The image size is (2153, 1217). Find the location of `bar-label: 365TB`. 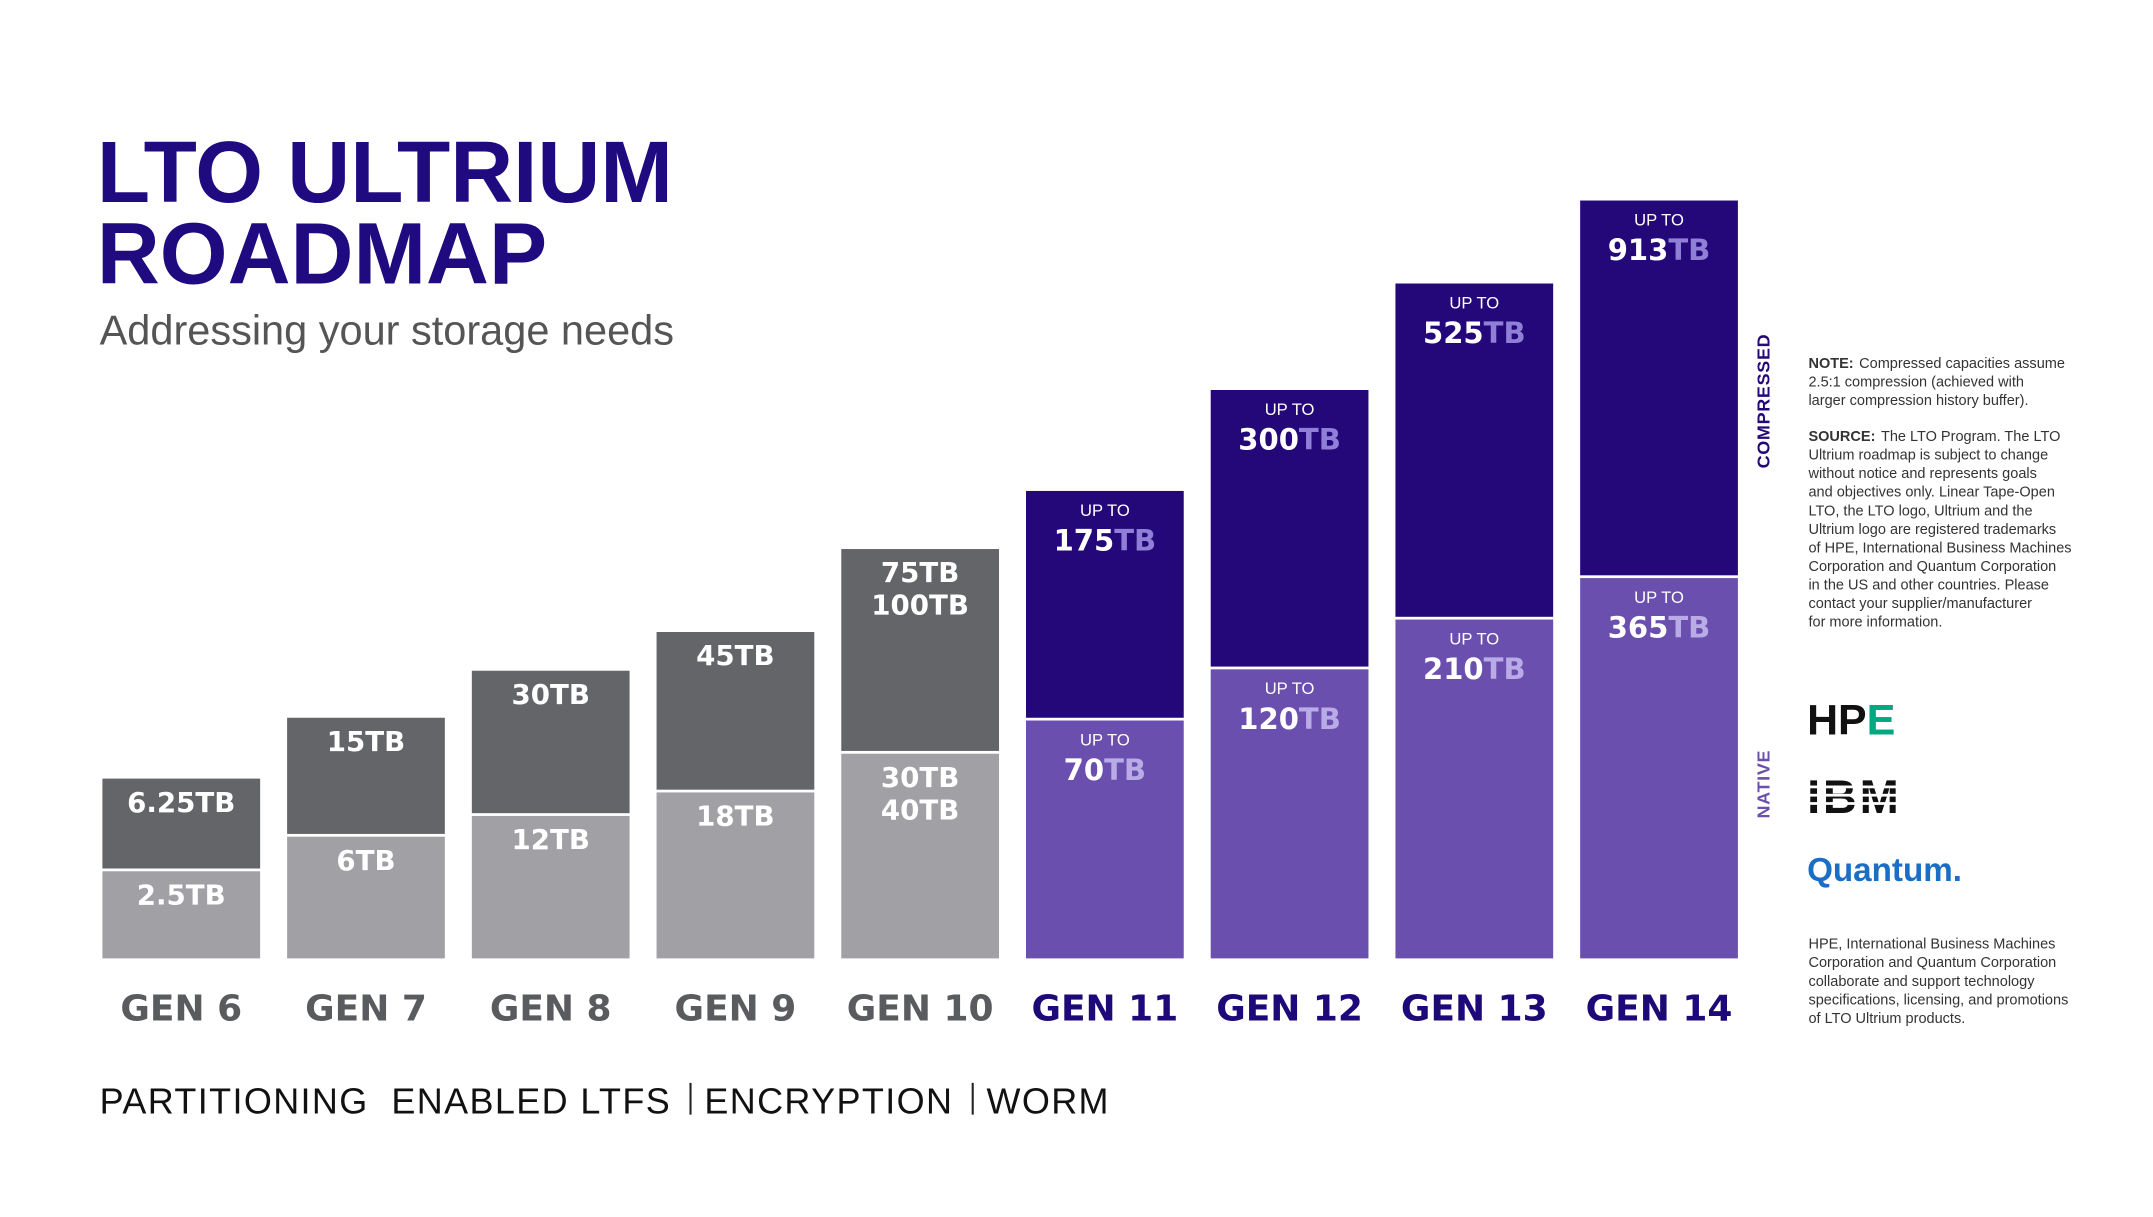

bar-label: 365TB is located at coordinates (1659, 628).